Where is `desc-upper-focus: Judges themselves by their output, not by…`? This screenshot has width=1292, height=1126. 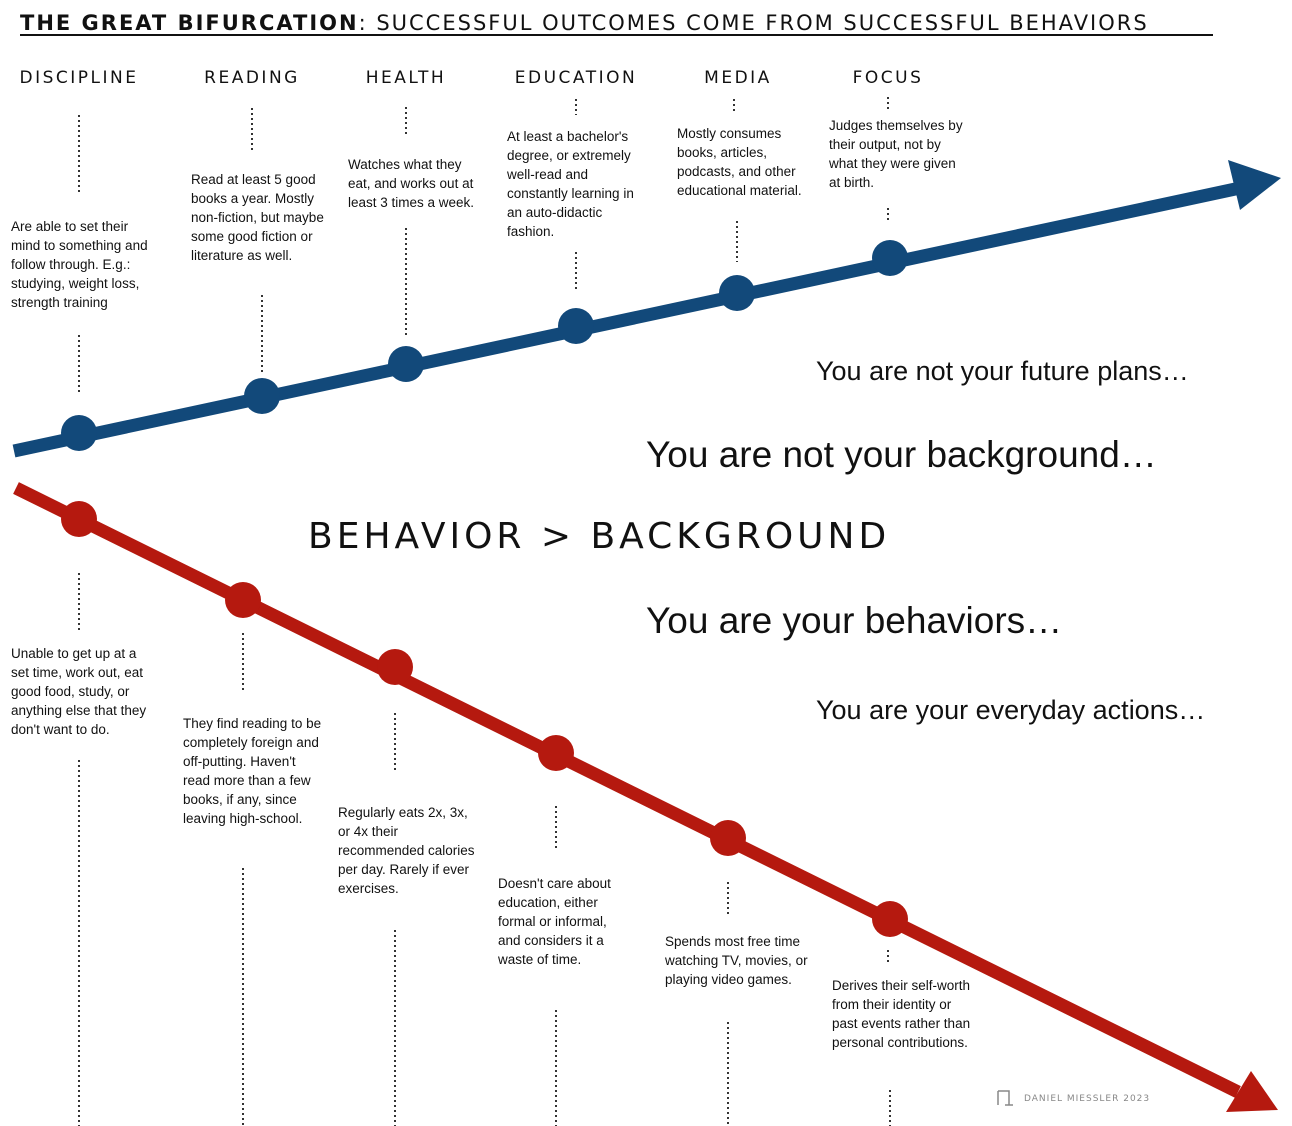 desc-upper-focus: Judges themselves by their output, not by… is located at coordinates (895, 154).